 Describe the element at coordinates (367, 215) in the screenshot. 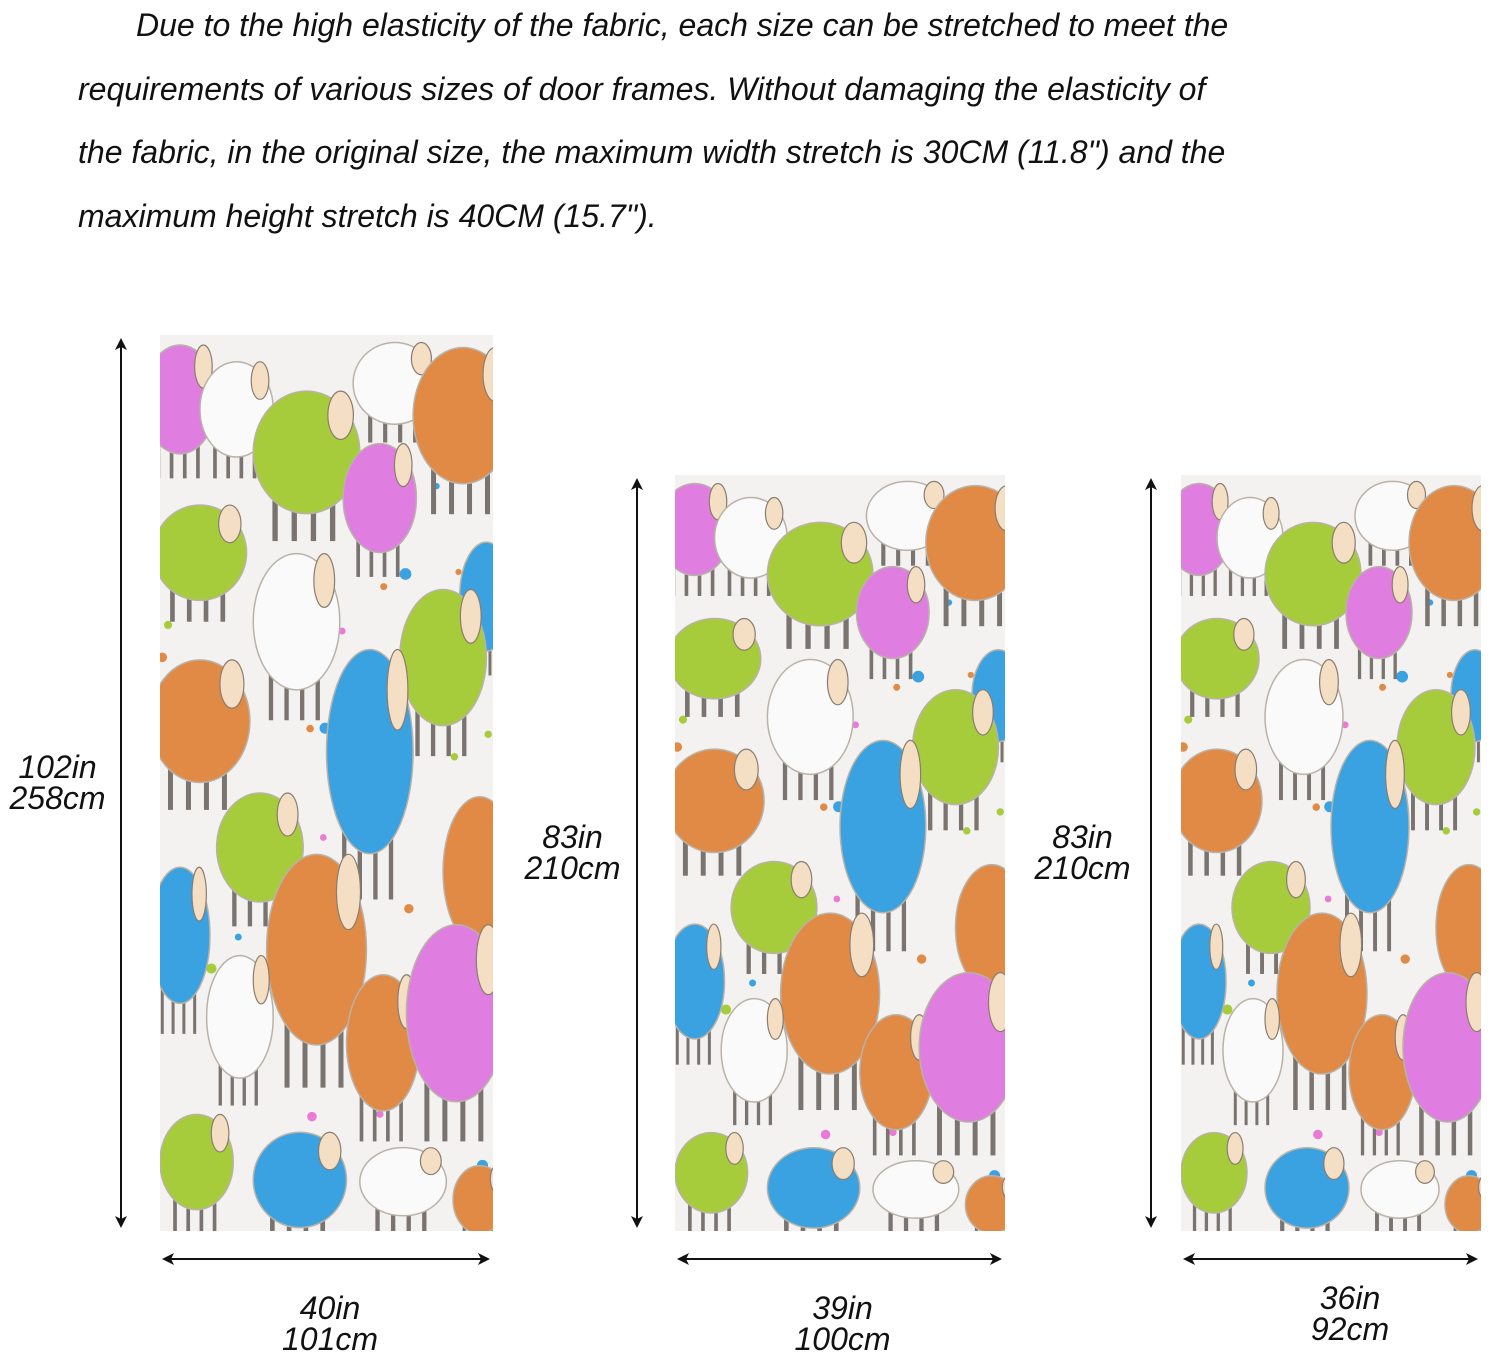

I see `description-line-4: maximum height stretch is 40CM (15.7").` at that location.